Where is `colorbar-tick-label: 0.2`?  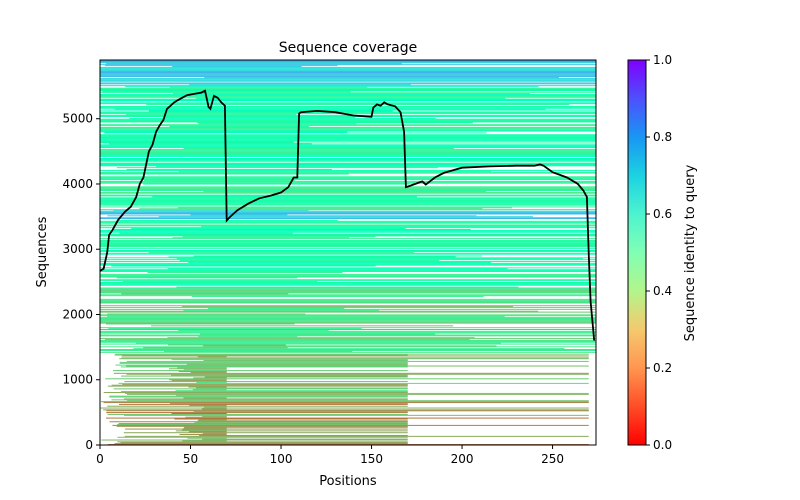
colorbar-tick-label: 0.2 is located at coordinates (662, 368).